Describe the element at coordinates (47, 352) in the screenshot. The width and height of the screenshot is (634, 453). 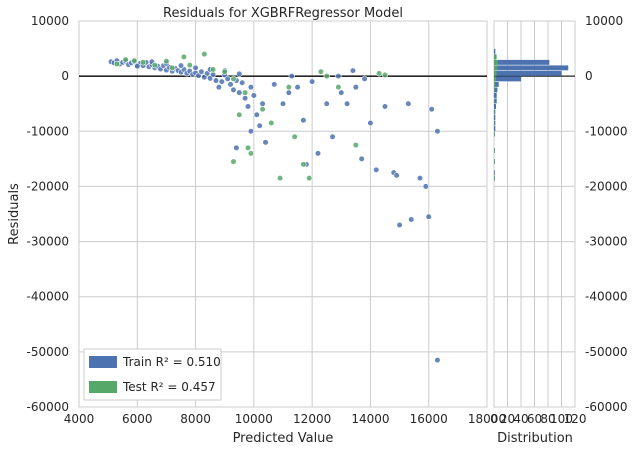
I see `y-tick-label: -50000` at that location.